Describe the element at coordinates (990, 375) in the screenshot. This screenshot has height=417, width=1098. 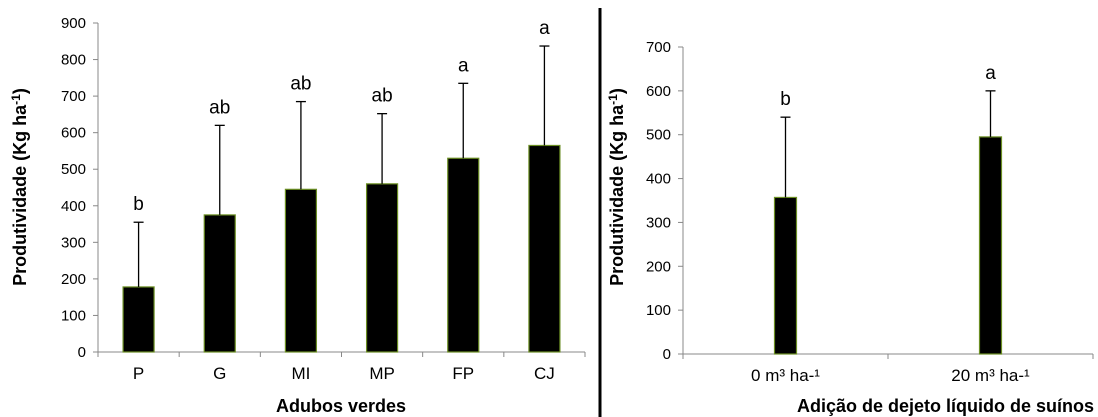
I see `category-label: 20 m³ ha-¹` at that location.